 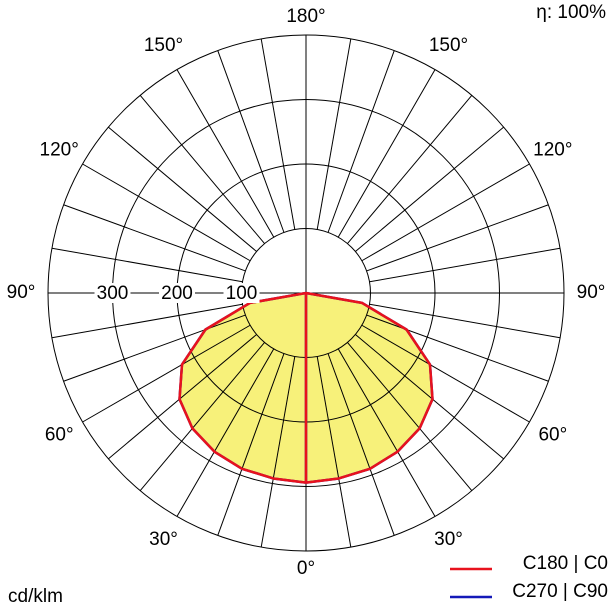 I want to click on grid-spoke-30-left, so click(x=225, y=432).